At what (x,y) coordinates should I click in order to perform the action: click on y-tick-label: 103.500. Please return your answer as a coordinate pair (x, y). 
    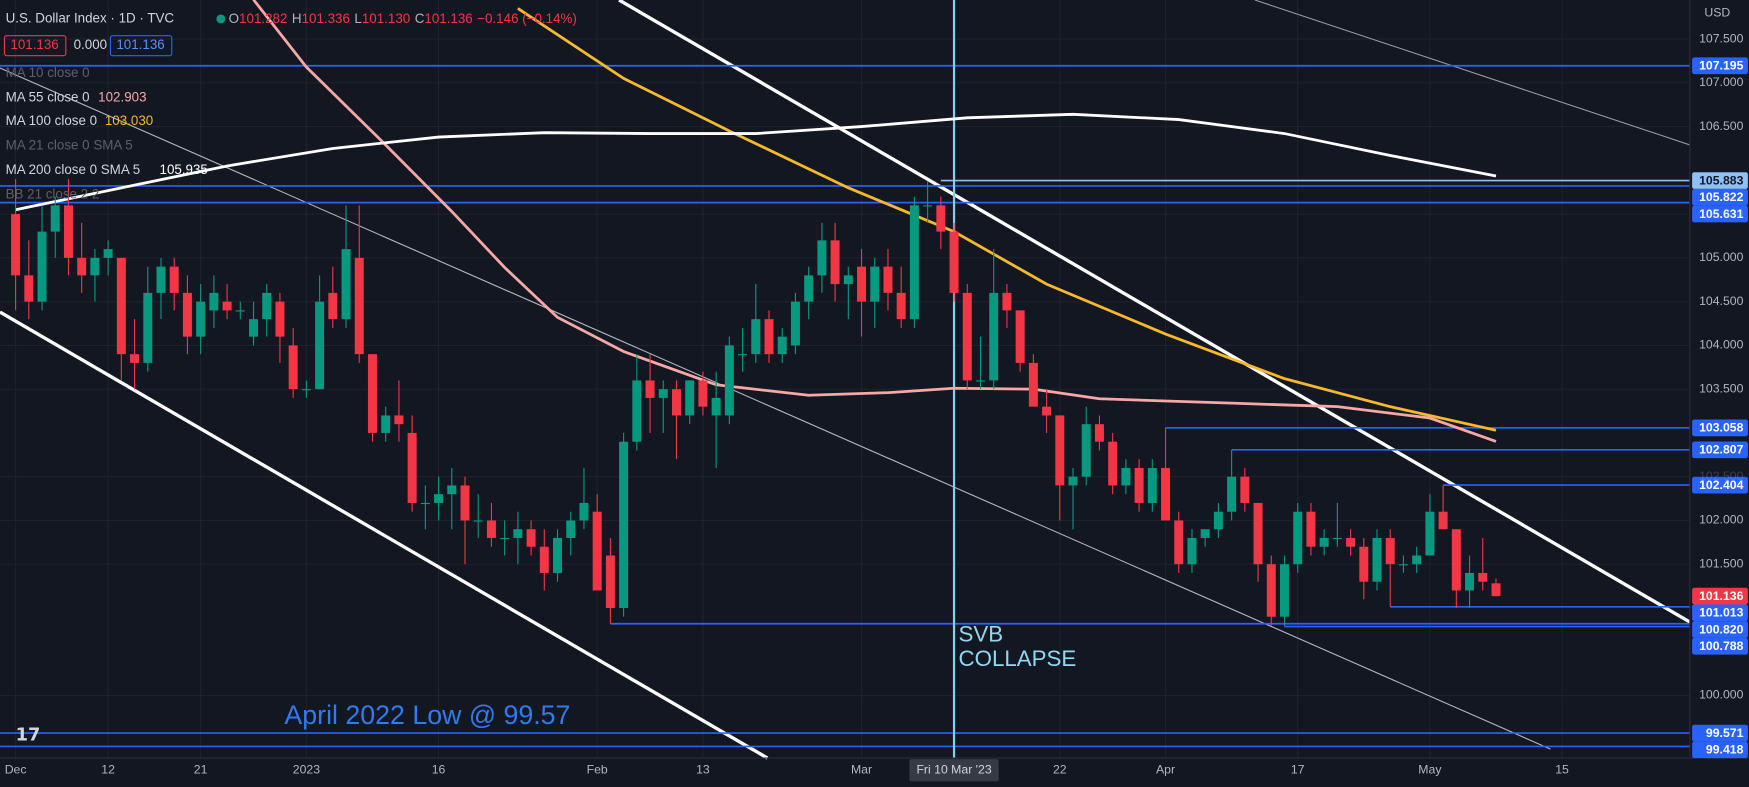
    Looking at the image, I should click on (1721, 388).